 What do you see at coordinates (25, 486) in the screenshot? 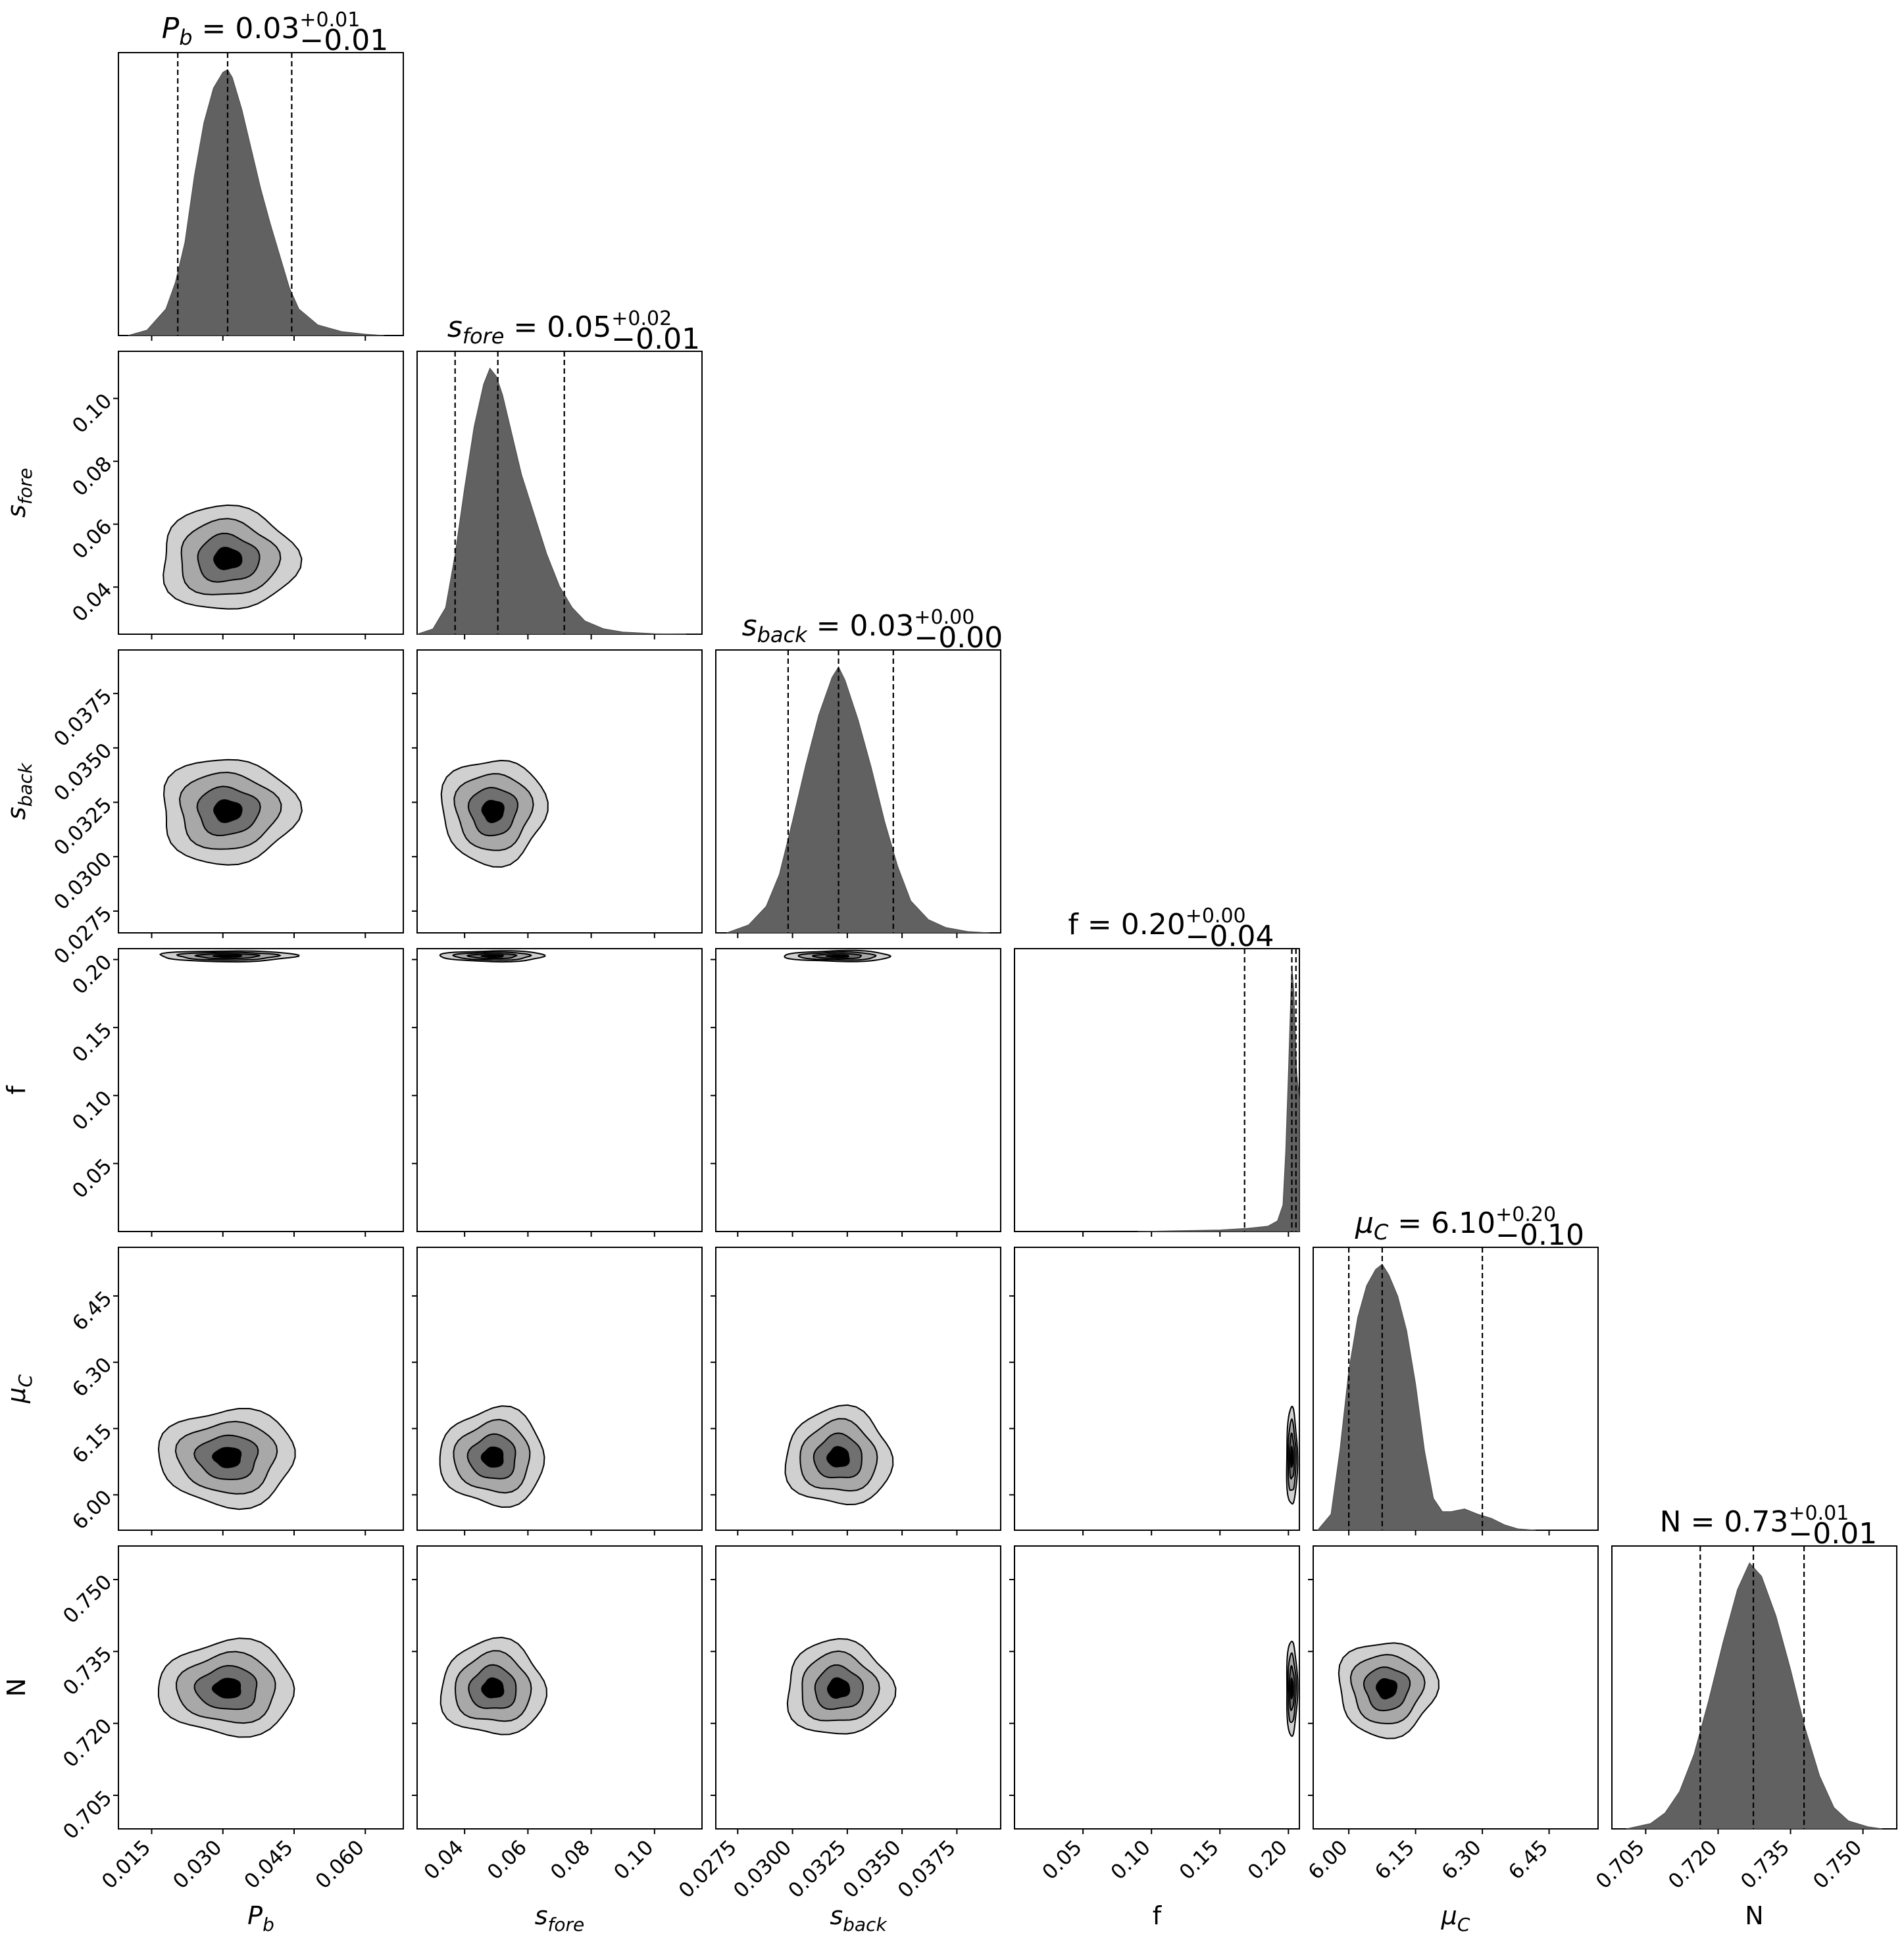
I see `ylabel-sfore-sub: fore` at bounding box center [25, 486].